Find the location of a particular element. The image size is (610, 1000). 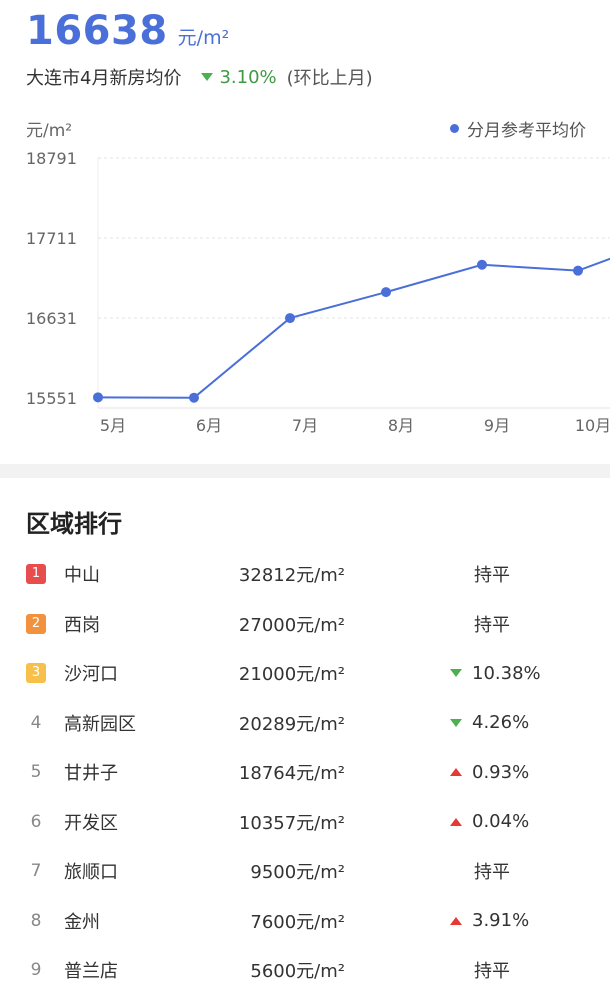

rank-badge: 4 is located at coordinates (36, 722).